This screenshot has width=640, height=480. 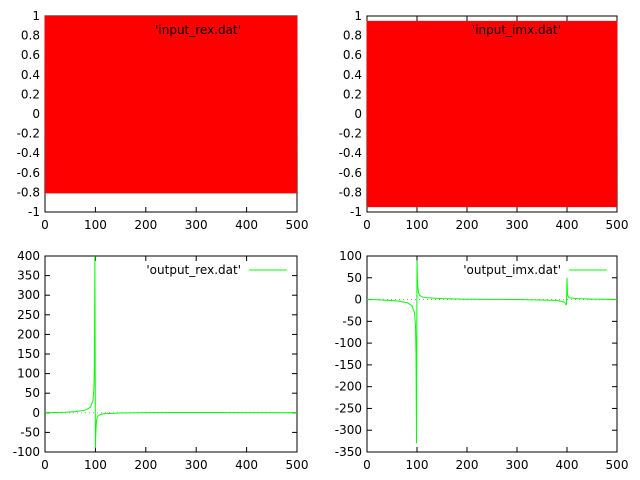 What do you see at coordinates (193, 270) in the screenshot?
I see `legend-label: 'output_rex.dat'` at bounding box center [193, 270].